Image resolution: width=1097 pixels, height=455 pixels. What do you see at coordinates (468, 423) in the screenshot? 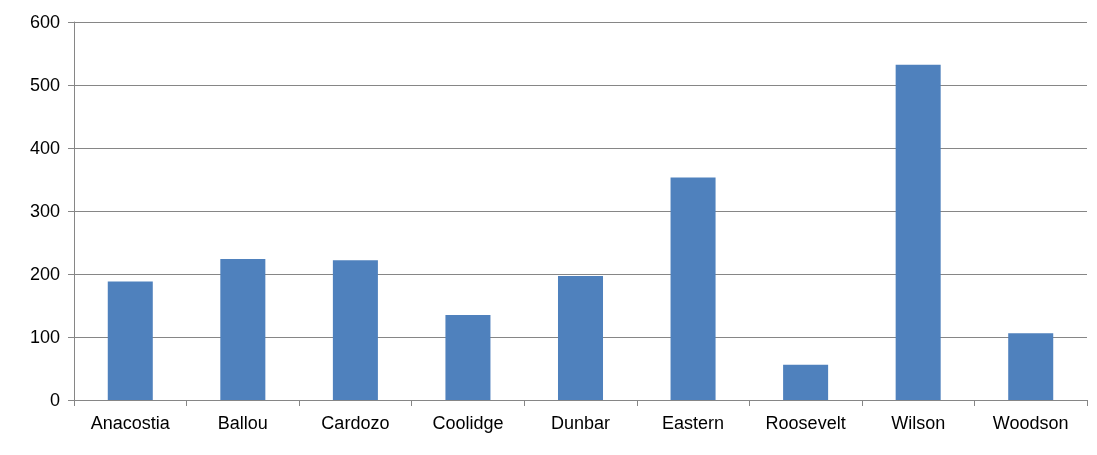
I see `x-tick-label: Coolidge` at bounding box center [468, 423].